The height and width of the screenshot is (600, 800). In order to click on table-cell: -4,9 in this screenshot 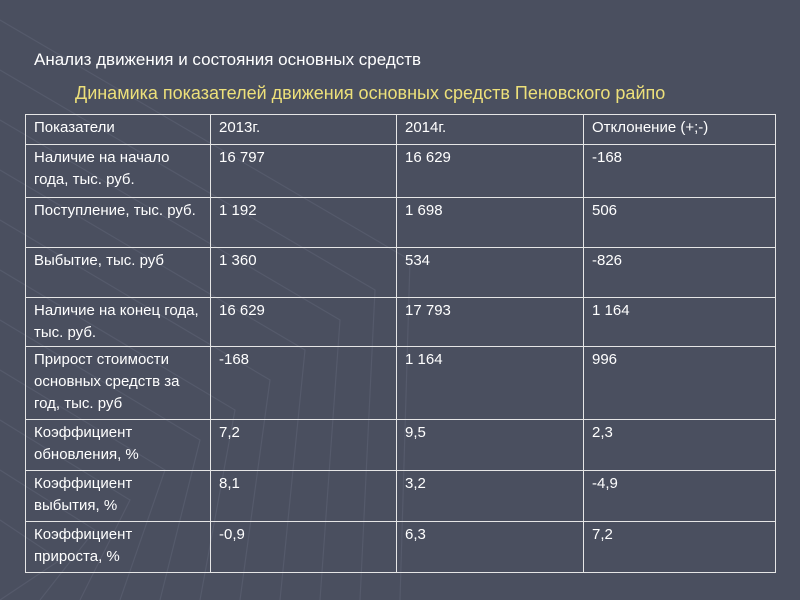, I will do `click(679, 496)`.